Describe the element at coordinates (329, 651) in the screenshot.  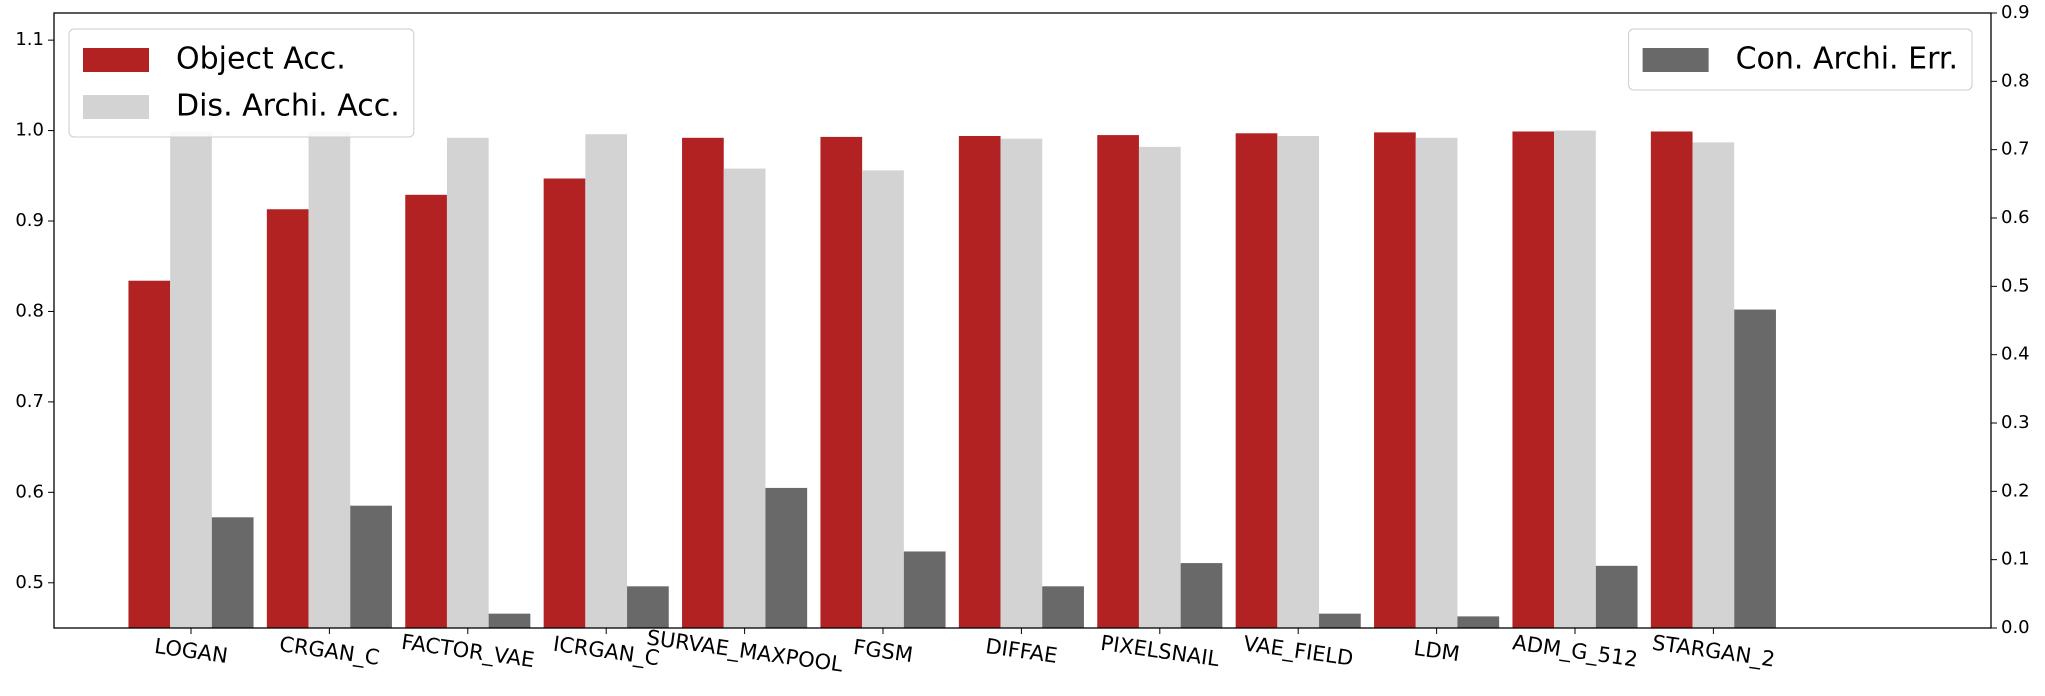
I see `x-tick-label: CRGAN_C` at that location.